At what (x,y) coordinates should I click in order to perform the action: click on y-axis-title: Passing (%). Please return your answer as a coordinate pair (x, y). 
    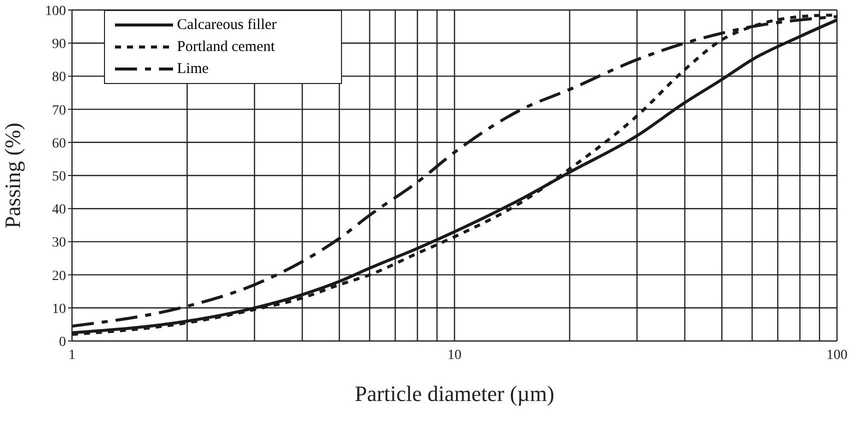
    Looking at the image, I should click on (12, 175).